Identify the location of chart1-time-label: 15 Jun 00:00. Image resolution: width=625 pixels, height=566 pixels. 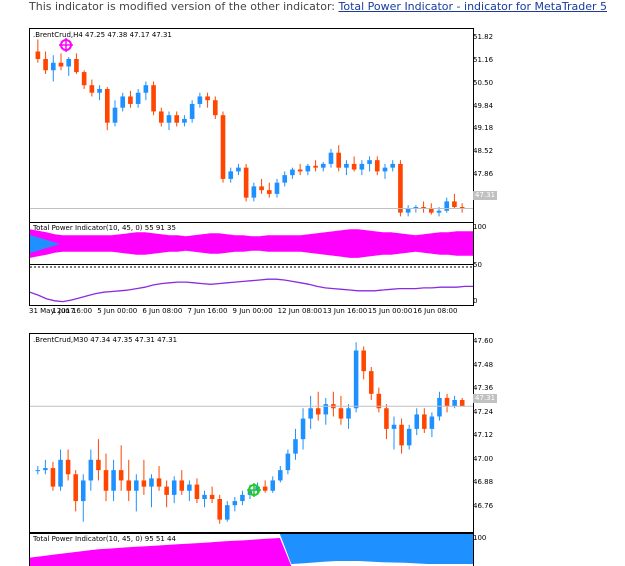
(390, 311).